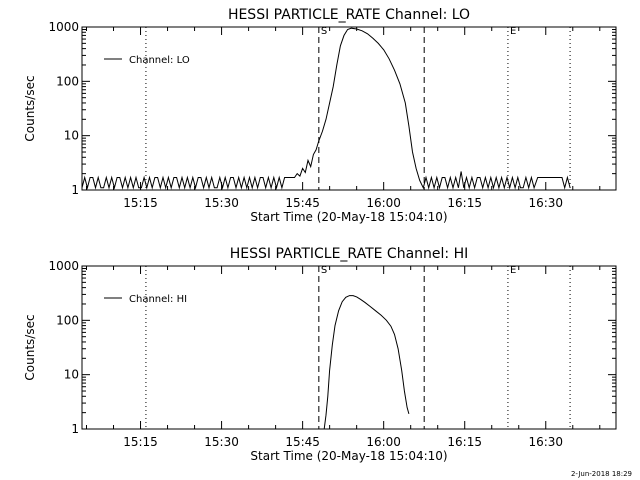  What do you see at coordinates (75, 429) in the screenshot?
I see `chart-hi-ytick-label: 1` at bounding box center [75, 429].